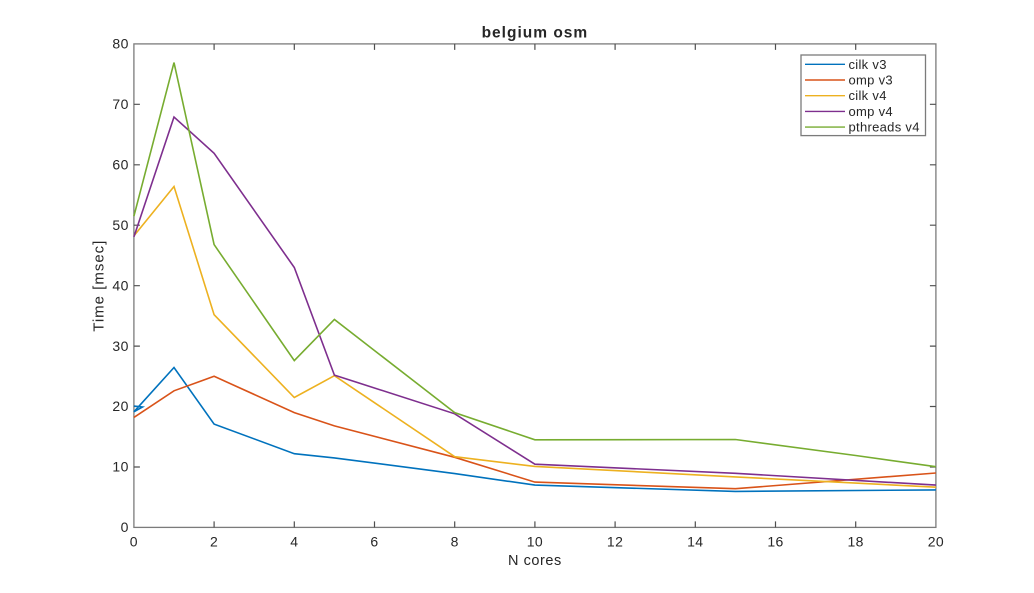  Describe the element at coordinates (120, 285) in the screenshot. I see `svg-text: 40` at that location.